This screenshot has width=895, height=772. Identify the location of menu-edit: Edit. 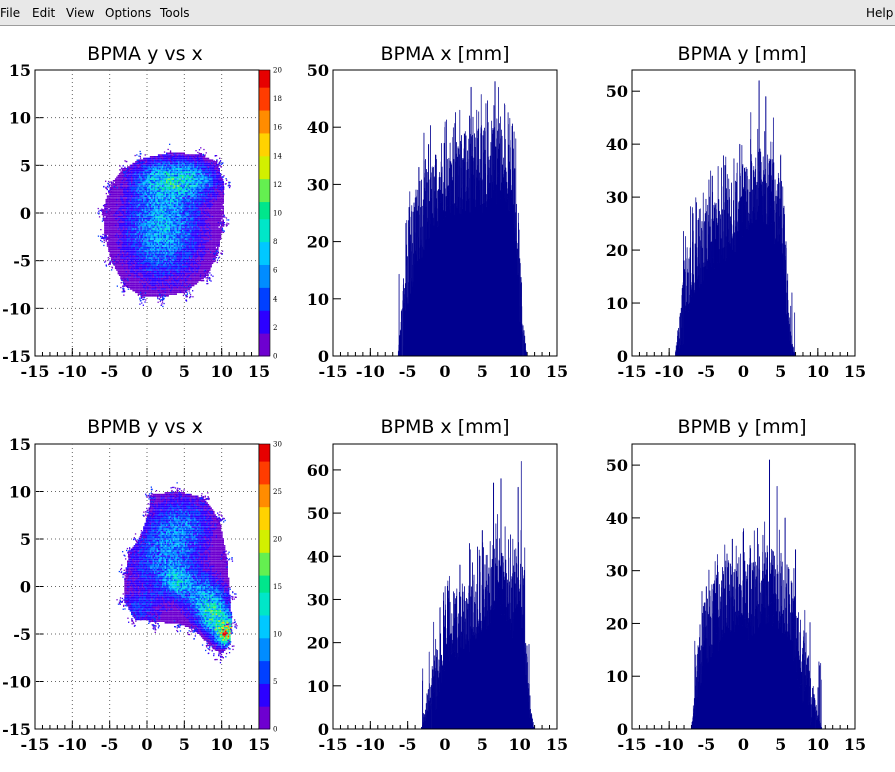
(44, 13).